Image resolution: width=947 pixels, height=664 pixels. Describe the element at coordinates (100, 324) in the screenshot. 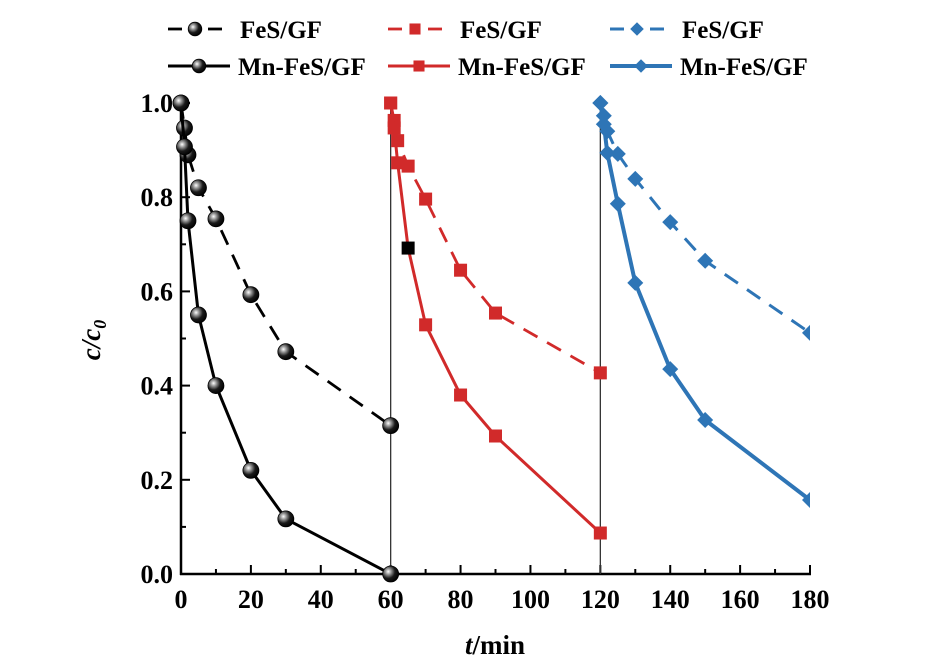

I see `y-axis-title-sub: 0` at that location.